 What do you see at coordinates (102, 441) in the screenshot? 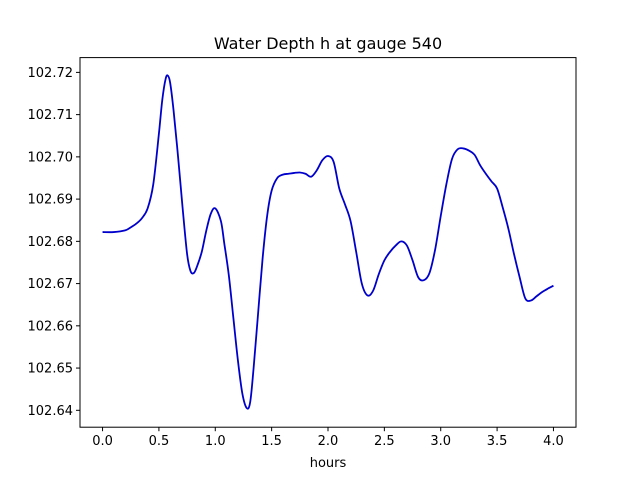
I see `x-tick-label: 0.0` at bounding box center [102, 441].